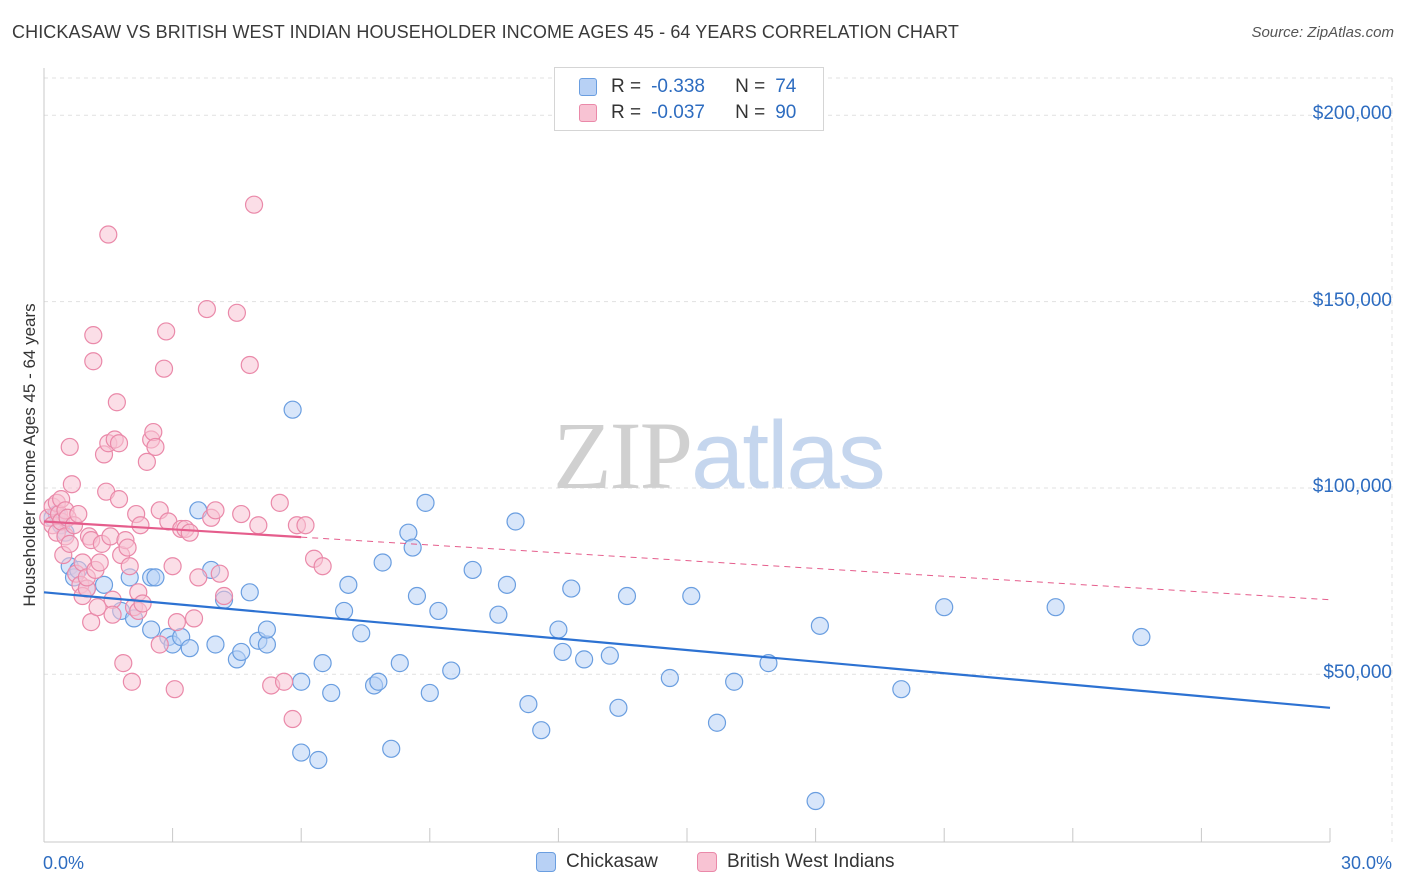 This screenshot has height=892, width=1406. What do you see at coordinates (788, 455) in the screenshot?
I see `watermark-atlas: atlas` at bounding box center [788, 455].